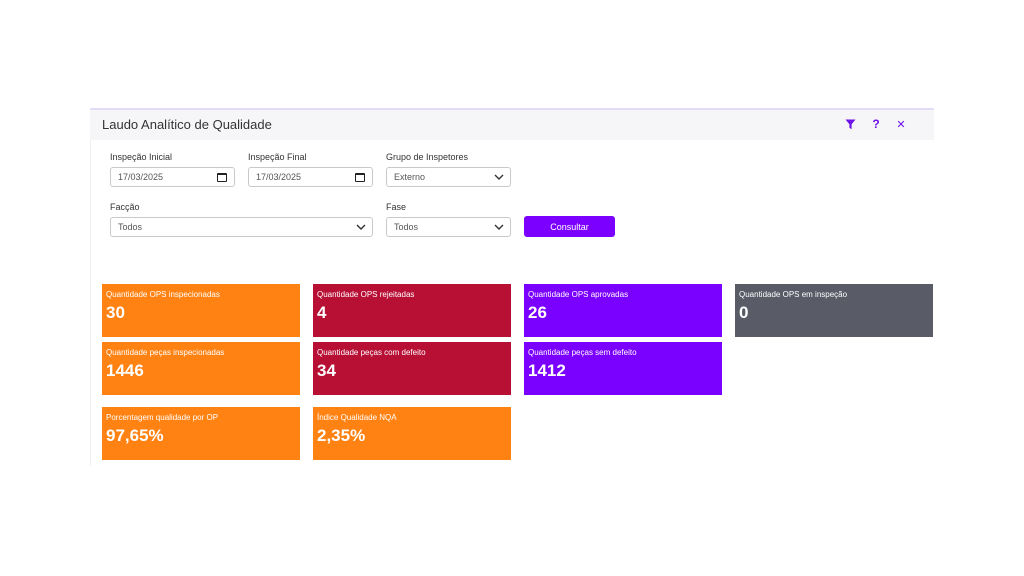  I want to click on close-icon: ✕, so click(901, 124).